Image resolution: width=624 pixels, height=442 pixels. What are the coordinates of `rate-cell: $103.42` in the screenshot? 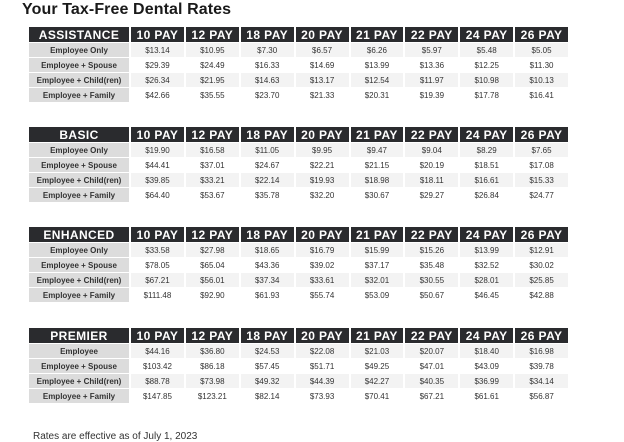 It's located at (157, 366).